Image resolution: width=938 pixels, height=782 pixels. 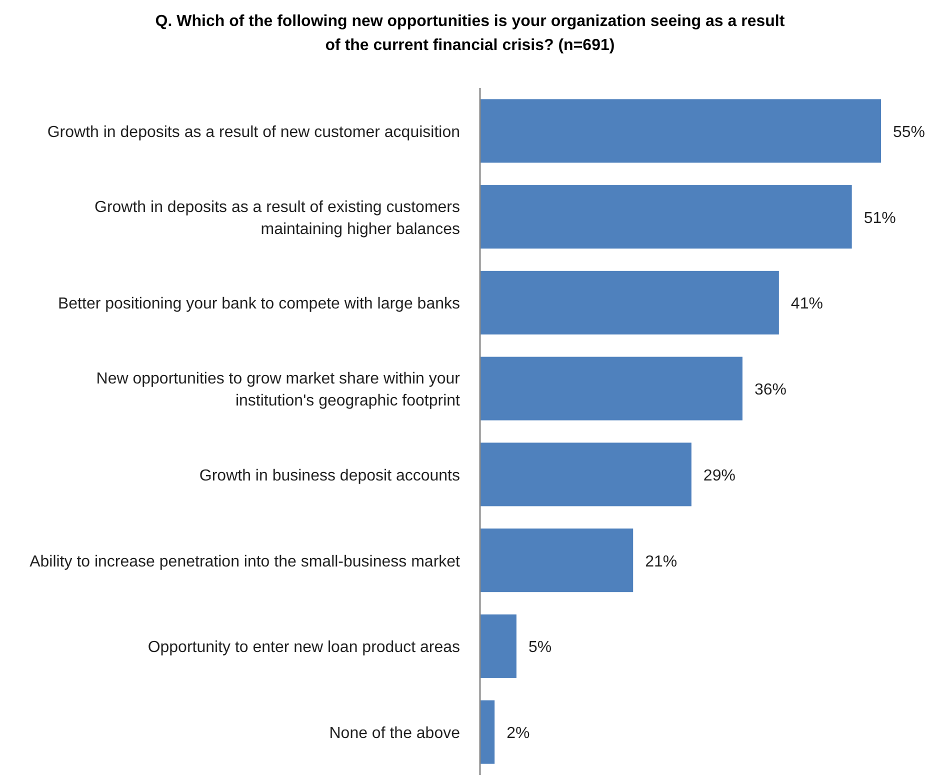 What do you see at coordinates (719, 475) in the screenshot?
I see `data-label: 29%` at bounding box center [719, 475].